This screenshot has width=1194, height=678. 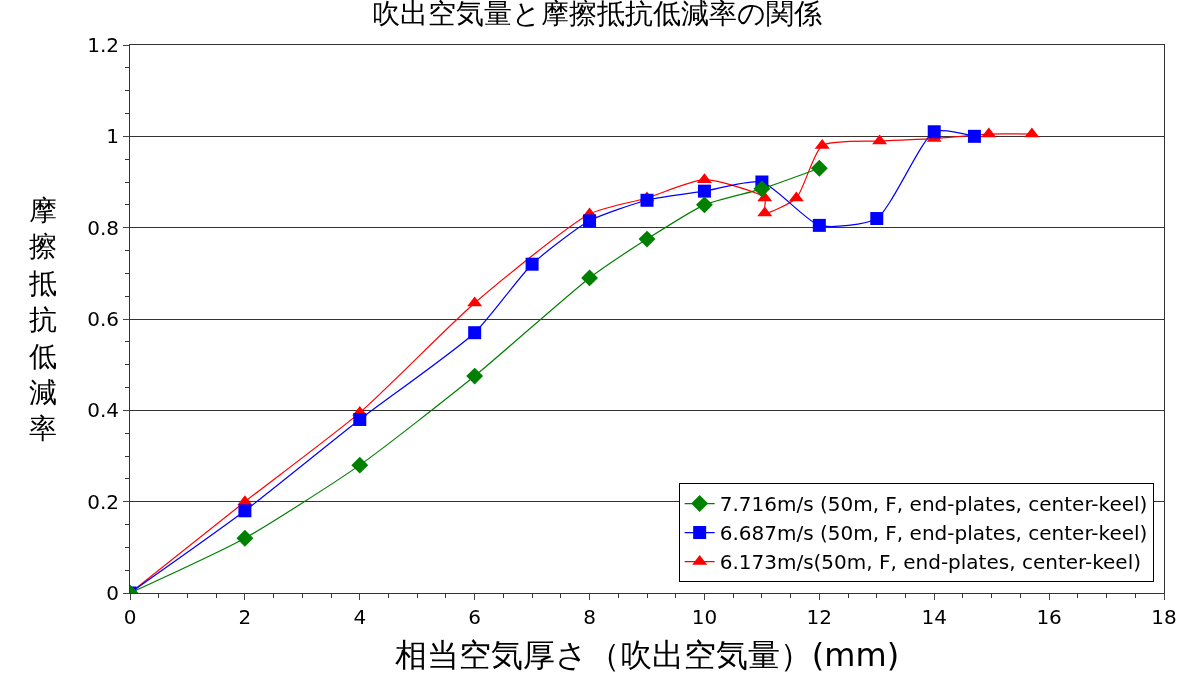 What do you see at coordinates (1164, 617) in the screenshot?
I see `x-tick-label: 18` at bounding box center [1164, 617].